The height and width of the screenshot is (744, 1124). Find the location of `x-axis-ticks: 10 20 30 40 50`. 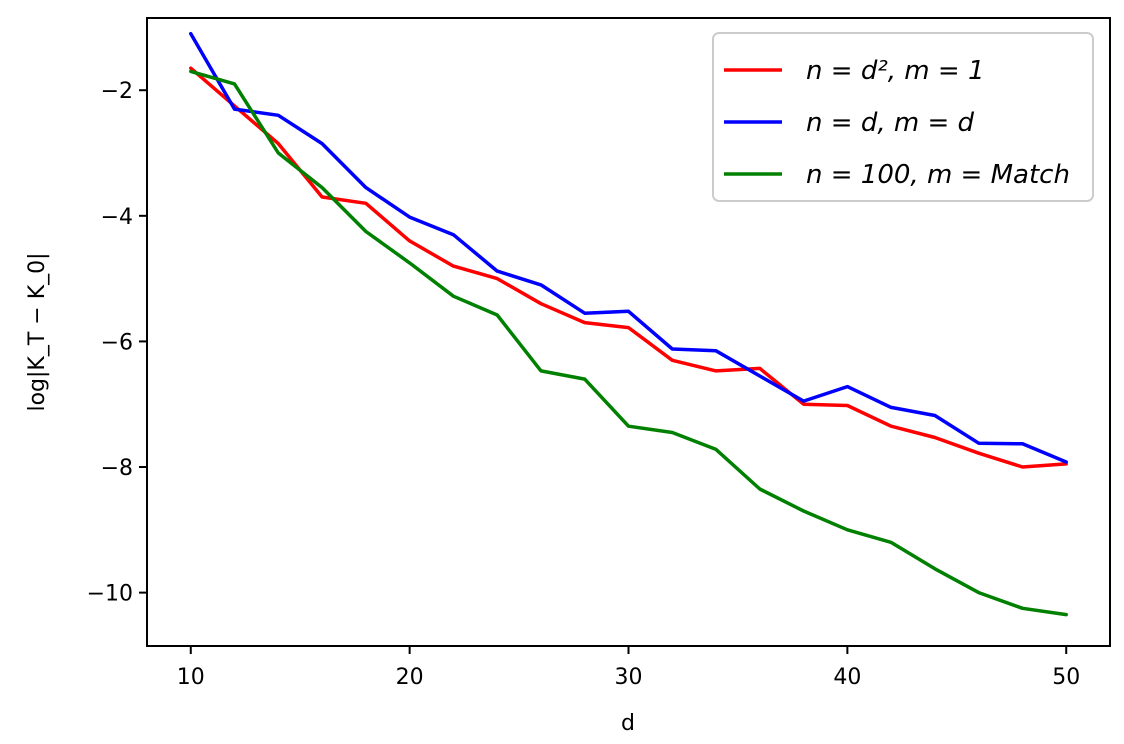

x-axis-ticks: 10 20 30 40 50 is located at coordinates (628, 668).